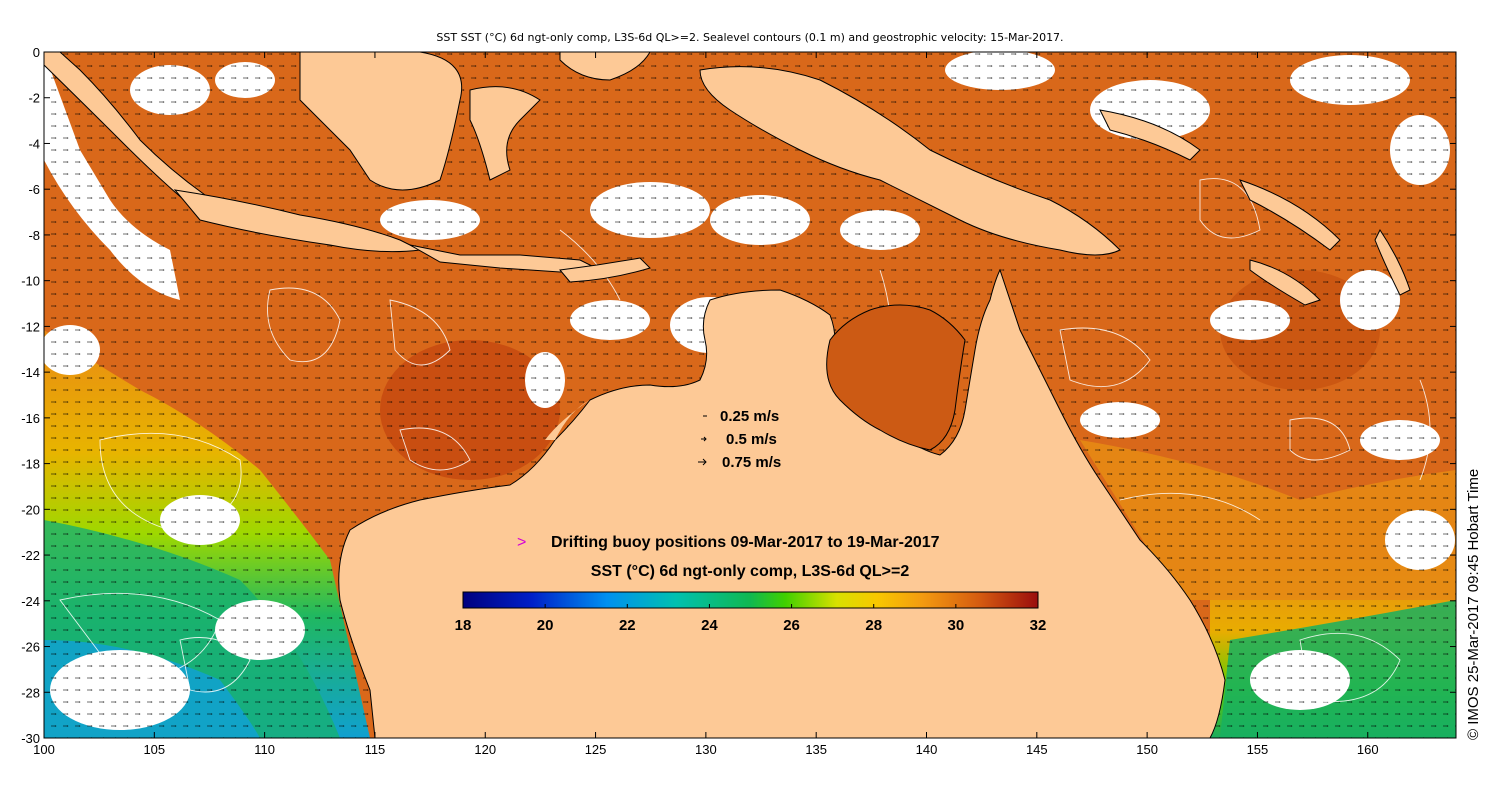 This screenshot has height=790, width=1500. I want to click on y-tick-label: -20, so click(30, 509).